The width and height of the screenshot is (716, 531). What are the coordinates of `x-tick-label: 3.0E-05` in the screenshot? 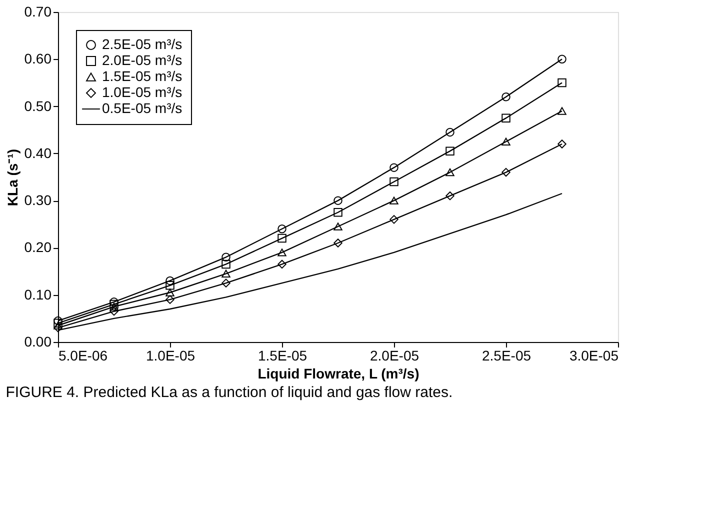 It's located at (594, 356).